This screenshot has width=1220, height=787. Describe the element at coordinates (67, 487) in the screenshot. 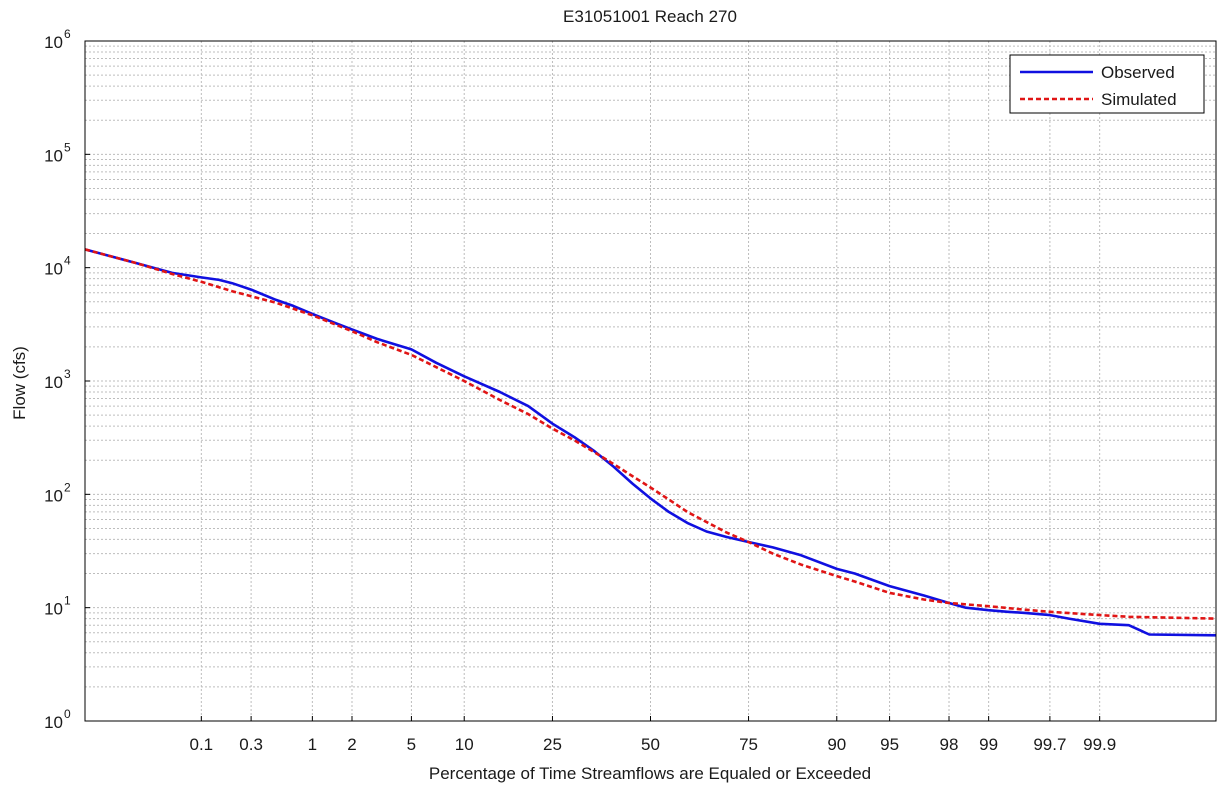

I see `y-tick-exponent: 2` at that location.